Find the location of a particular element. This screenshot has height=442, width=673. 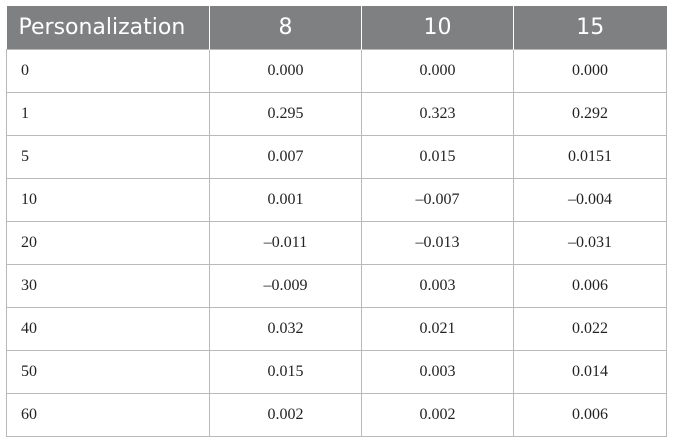

table-cell: 0.021 is located at coordinates (437, 329).